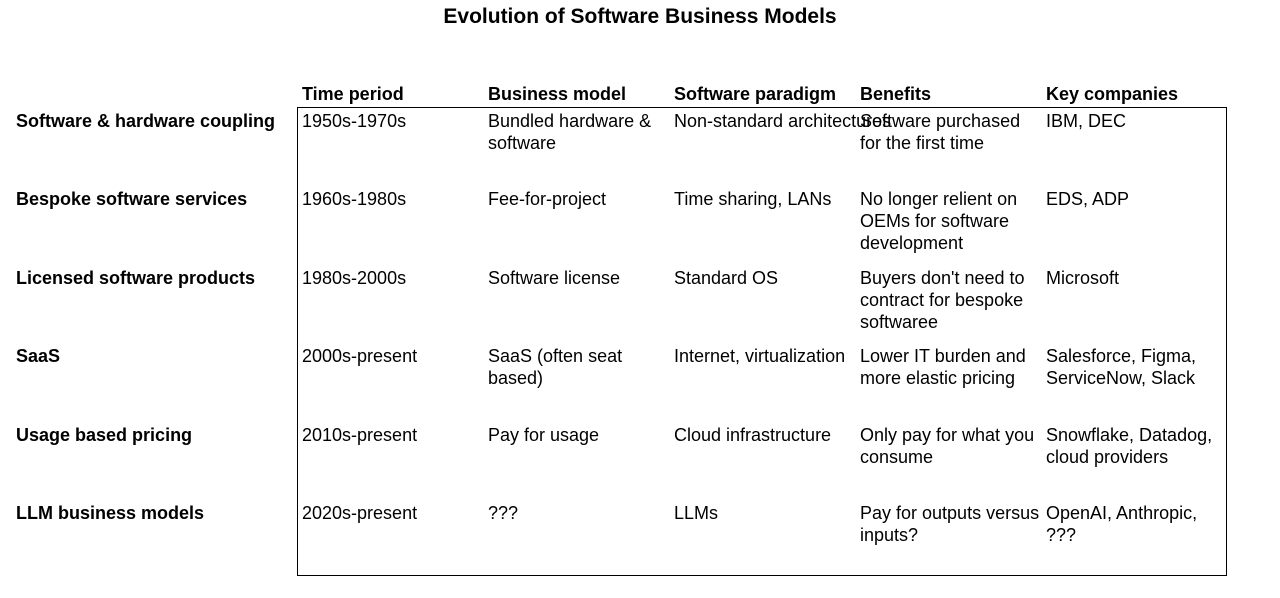 Image resolution: width=1280 pixels, height=598 pixels. Describe the element at coordinates (943, 367) in the screenshot. I see `cell-benefits: Lower IT burden and more elastic pricing` at that location.